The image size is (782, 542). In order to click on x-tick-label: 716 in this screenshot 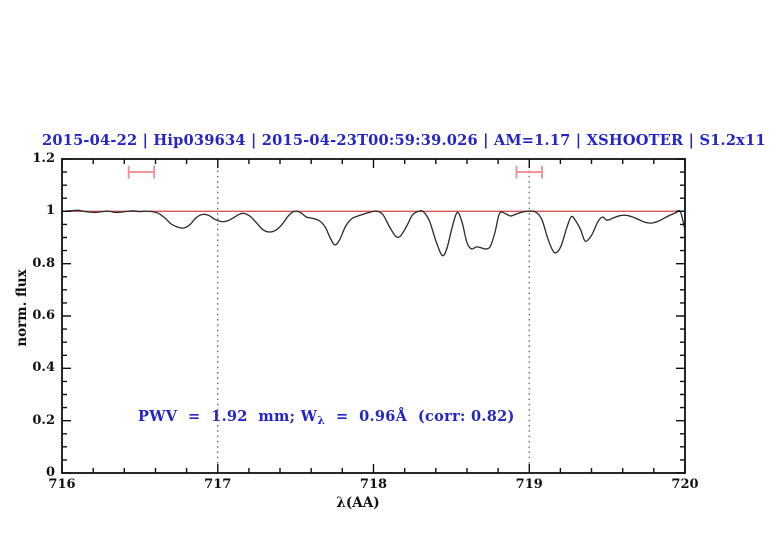, I will do `click(62, 484)`.